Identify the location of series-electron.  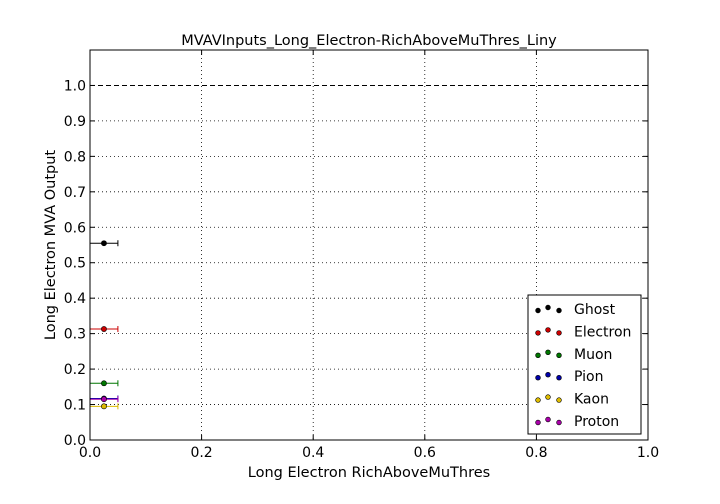
(104, 329).